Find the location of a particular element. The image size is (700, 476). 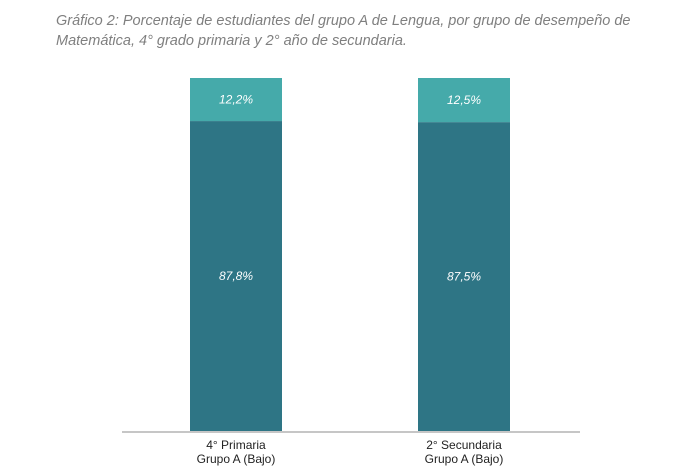

category-label-2-line-1: 2° Secundaria is located at coordinates (464, 445).